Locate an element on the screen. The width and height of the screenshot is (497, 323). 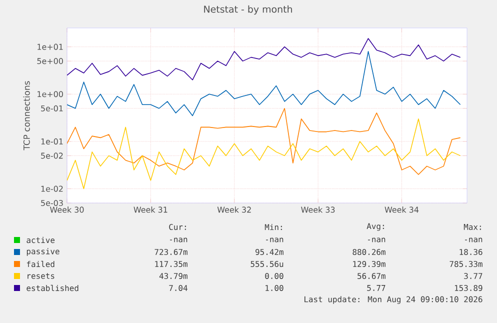
chart-title: Netstat - by month is located at coordinates (248, 10).